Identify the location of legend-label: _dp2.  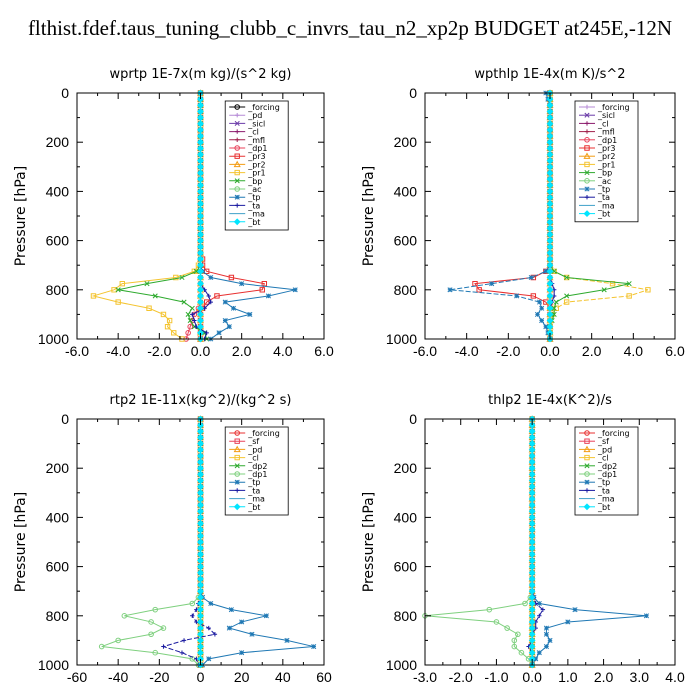
(607, 466).